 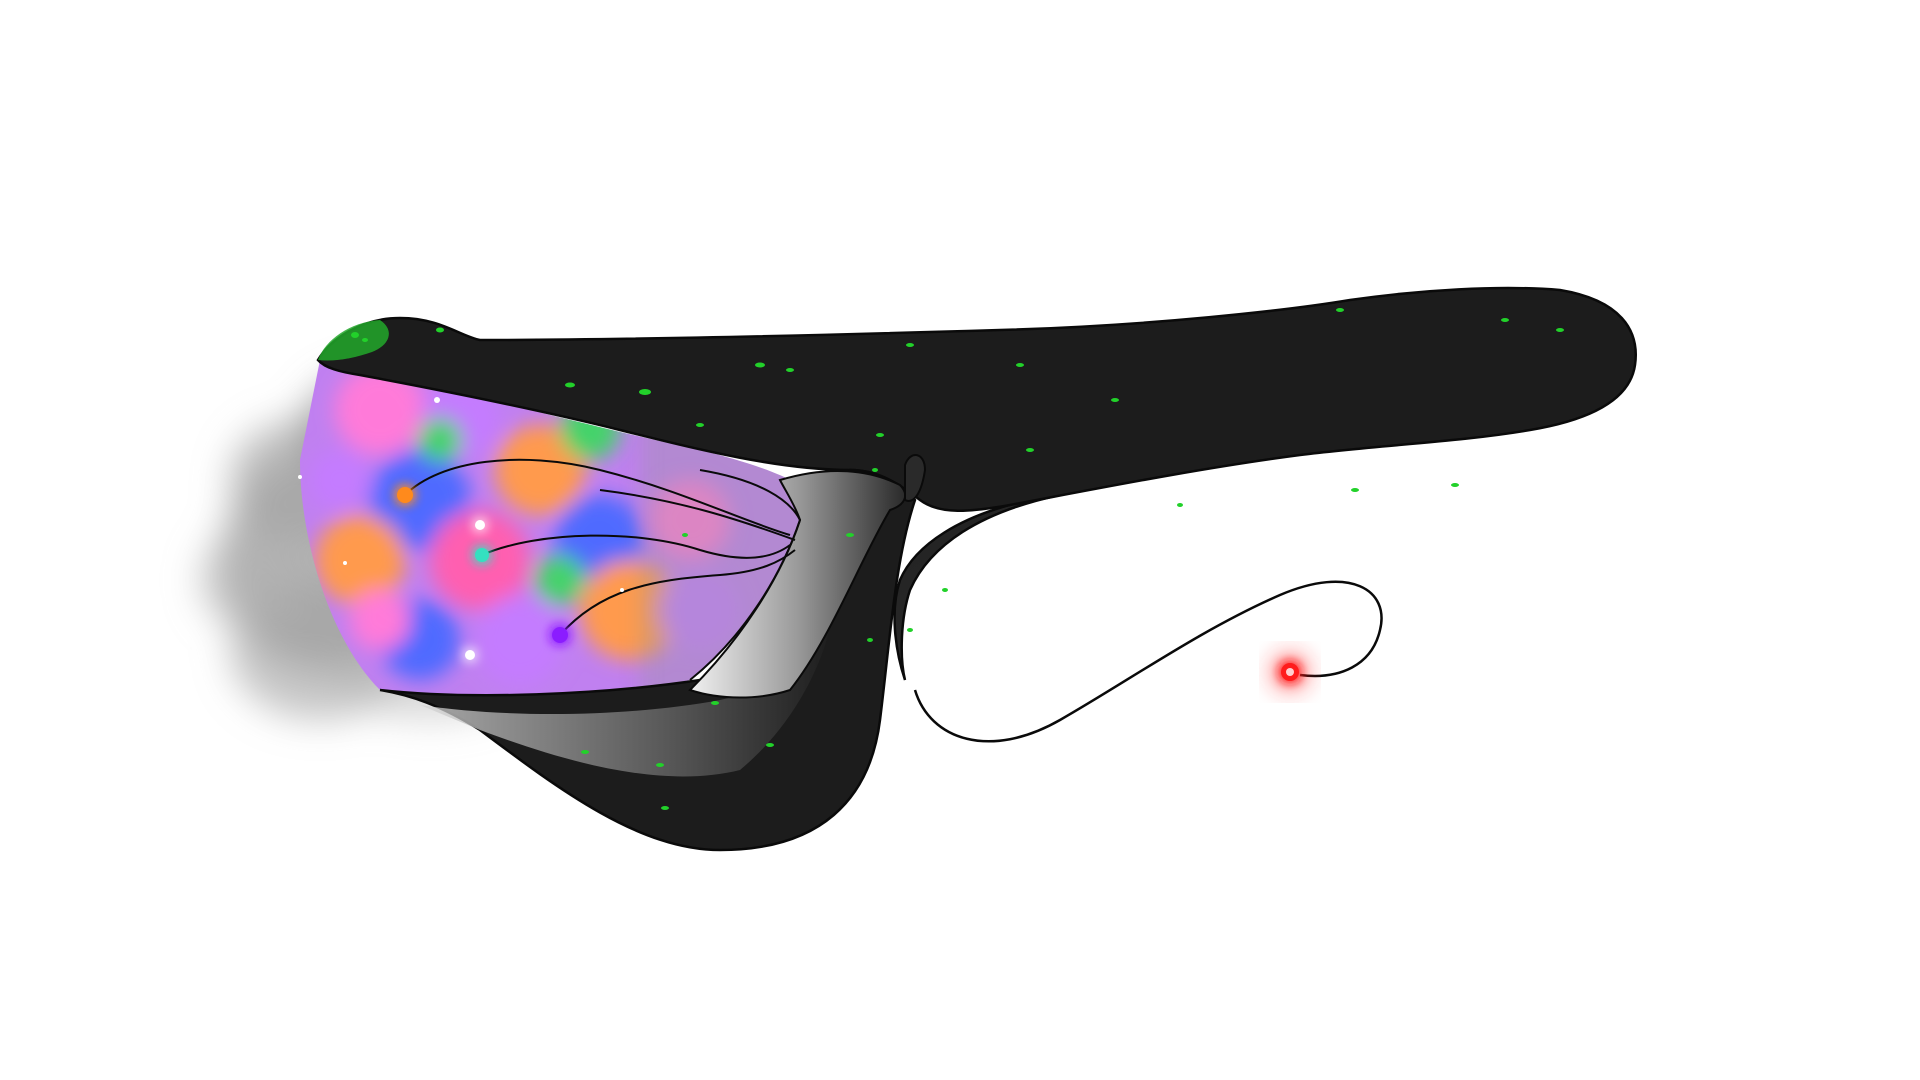 I want to click on fin-tip, so click(x=353, y=340).